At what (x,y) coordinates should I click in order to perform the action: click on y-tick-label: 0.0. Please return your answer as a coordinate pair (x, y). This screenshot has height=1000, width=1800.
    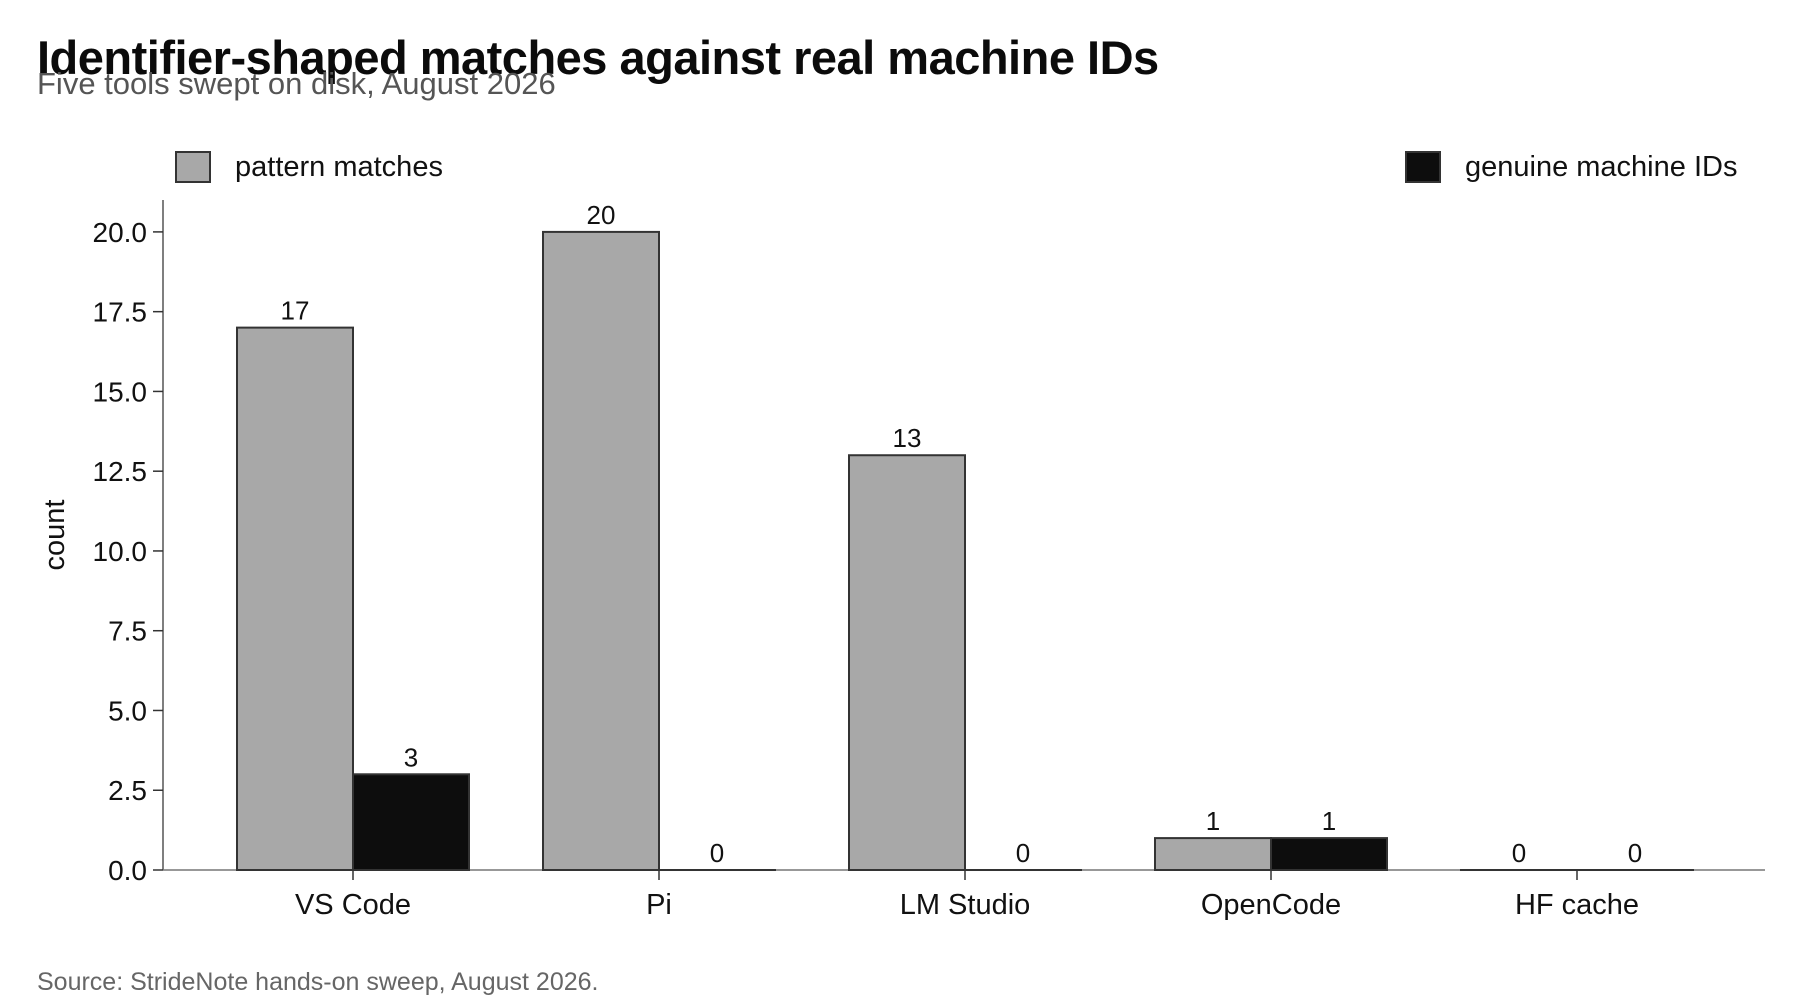
    Looking at the image, I should click on (127, 870).